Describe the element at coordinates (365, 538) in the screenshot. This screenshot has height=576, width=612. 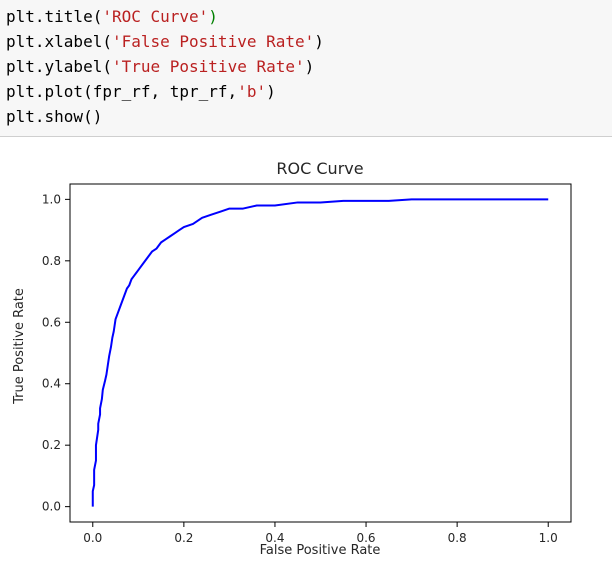
I see `x-tick-label: 0.6` at that location.